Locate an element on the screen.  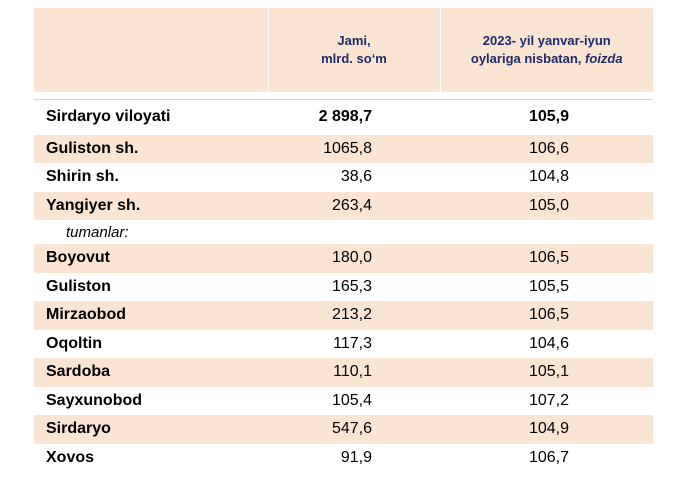
table-row: Boyovut 180,0 106,5 is located at coordinates (343, 258).